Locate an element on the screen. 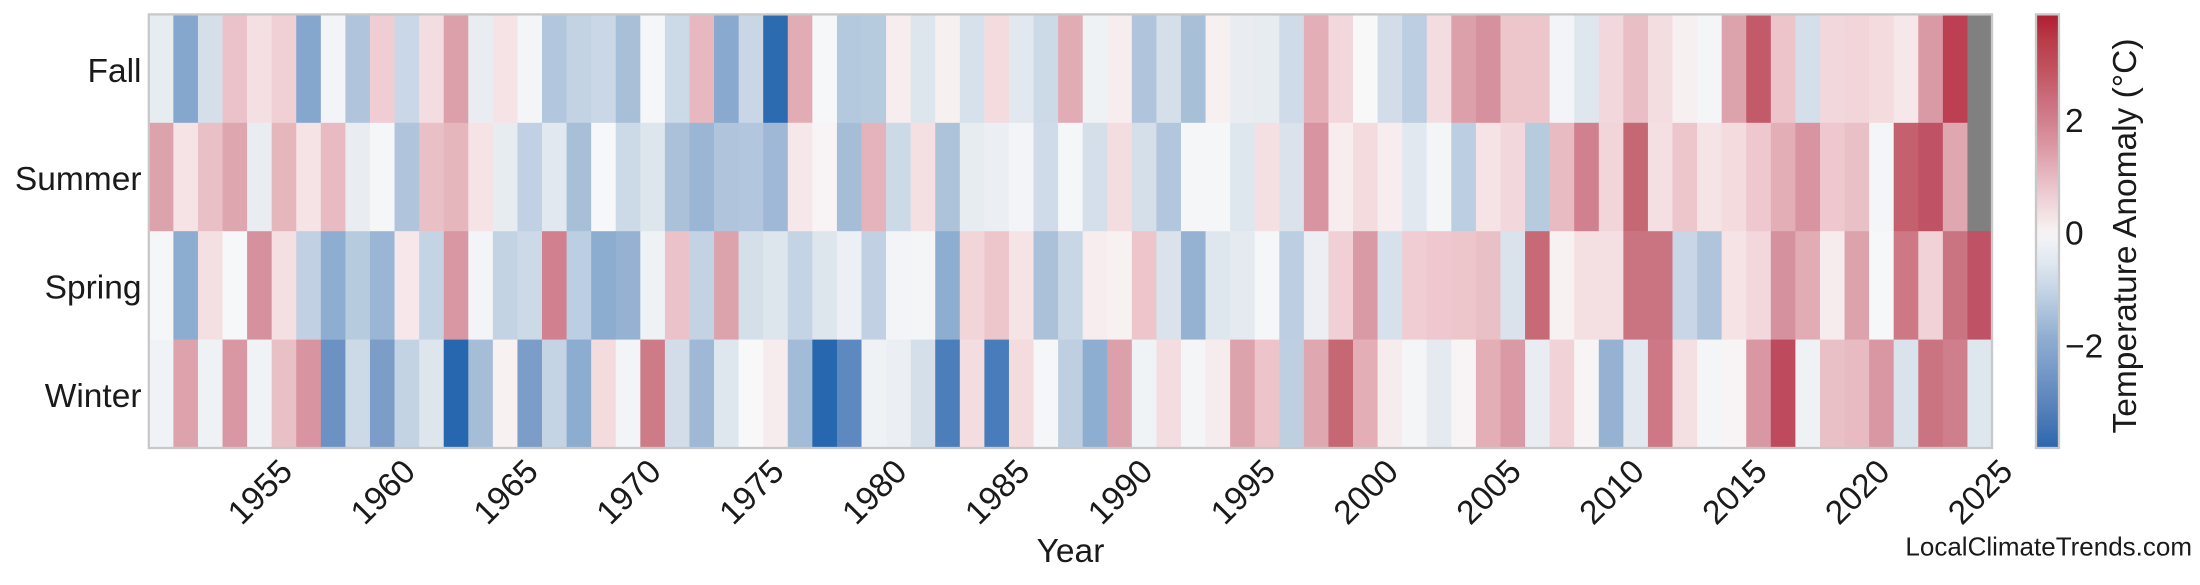 The width and height of the screenshot is (2200, 585). svg-text: Summer is located at coordinates (78, 179).